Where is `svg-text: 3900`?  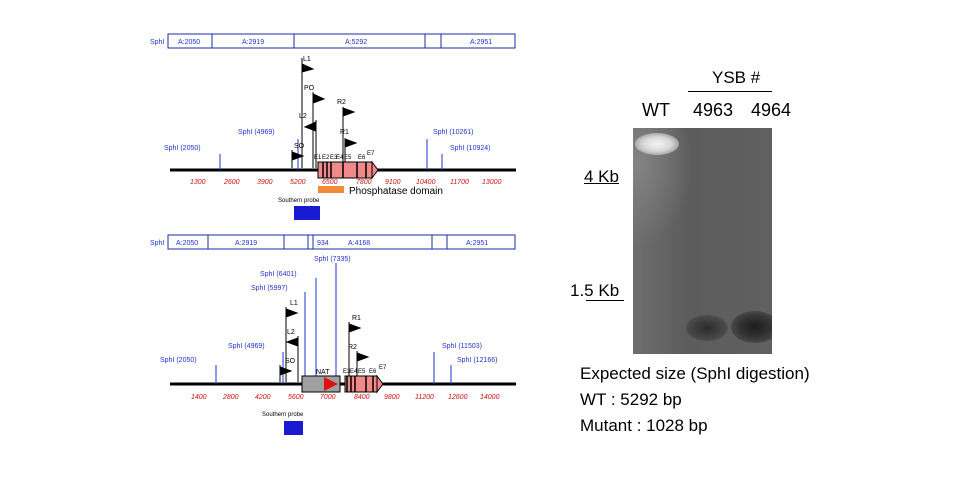
svg-text: 3900 is located at coordinates (265, 182).